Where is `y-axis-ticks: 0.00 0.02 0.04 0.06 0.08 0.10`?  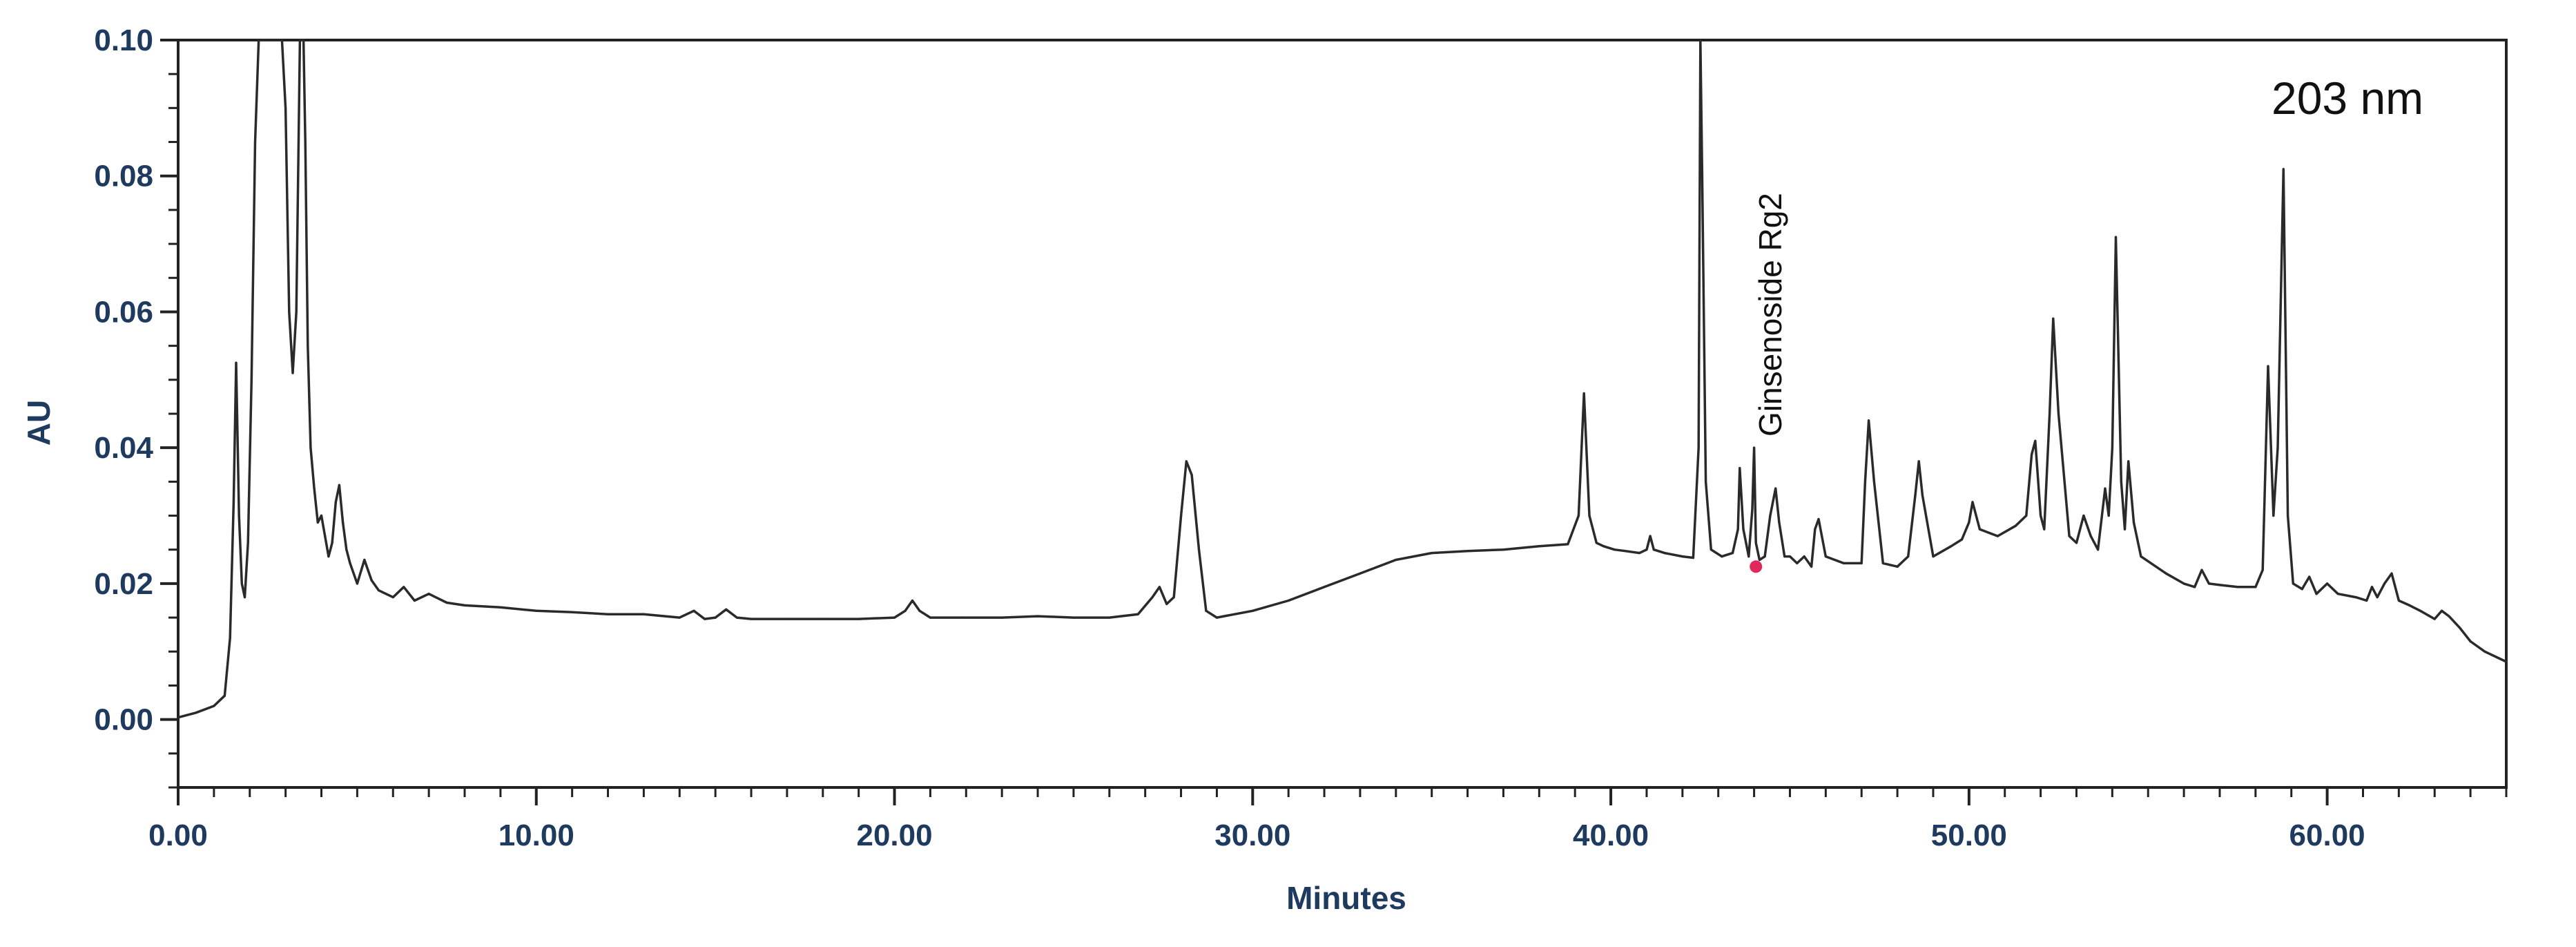 y-axis-ticks: 0.00 0.02 0.04 0.06 0.08 0.10 is located at coordinates (136, 406).